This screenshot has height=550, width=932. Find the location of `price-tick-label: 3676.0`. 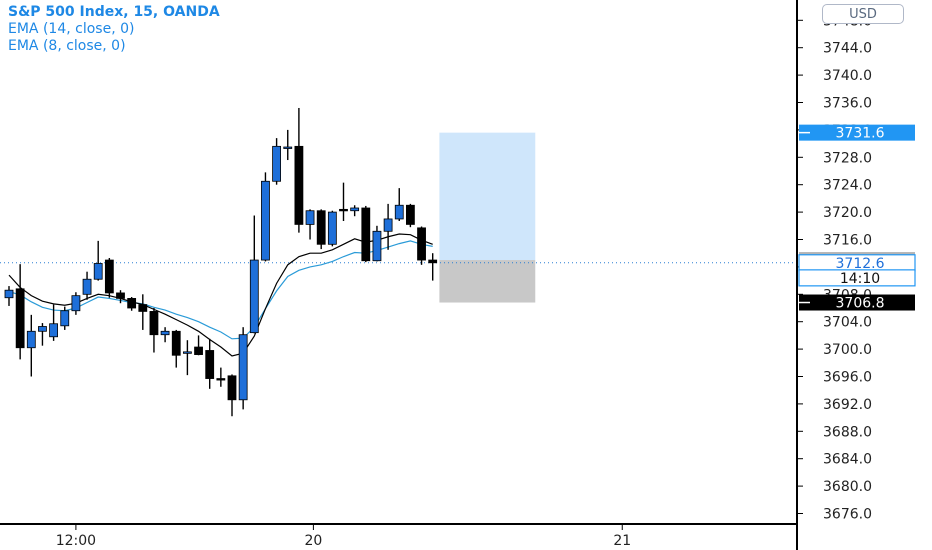

price-tick-label: 3676.0 is located at coordinates (847, 515).